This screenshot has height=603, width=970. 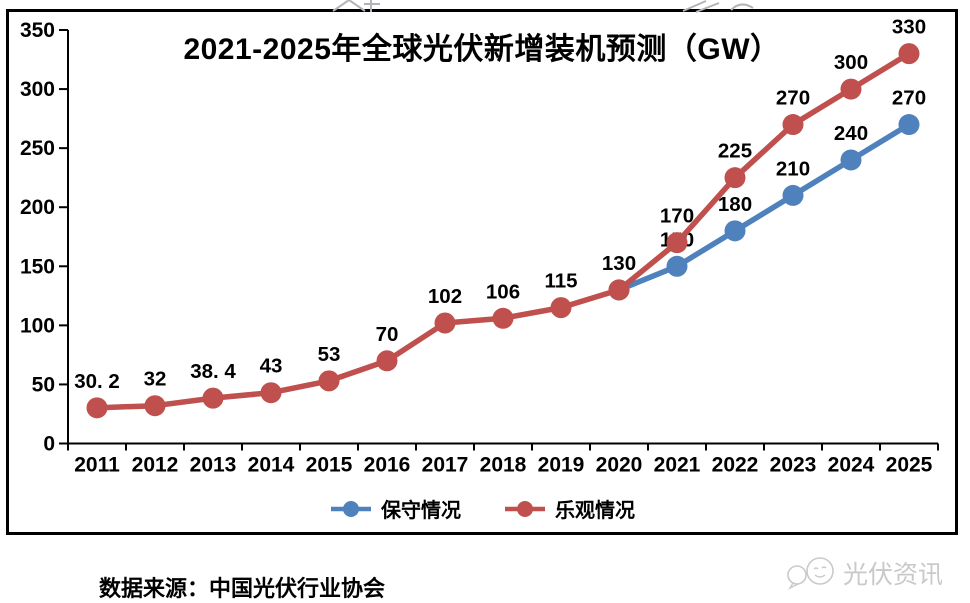 What do you see at coordinates (893, 575) in the screenshot?
I see `watermark-text: 光伏资讯` at bounding box center [893, 575].